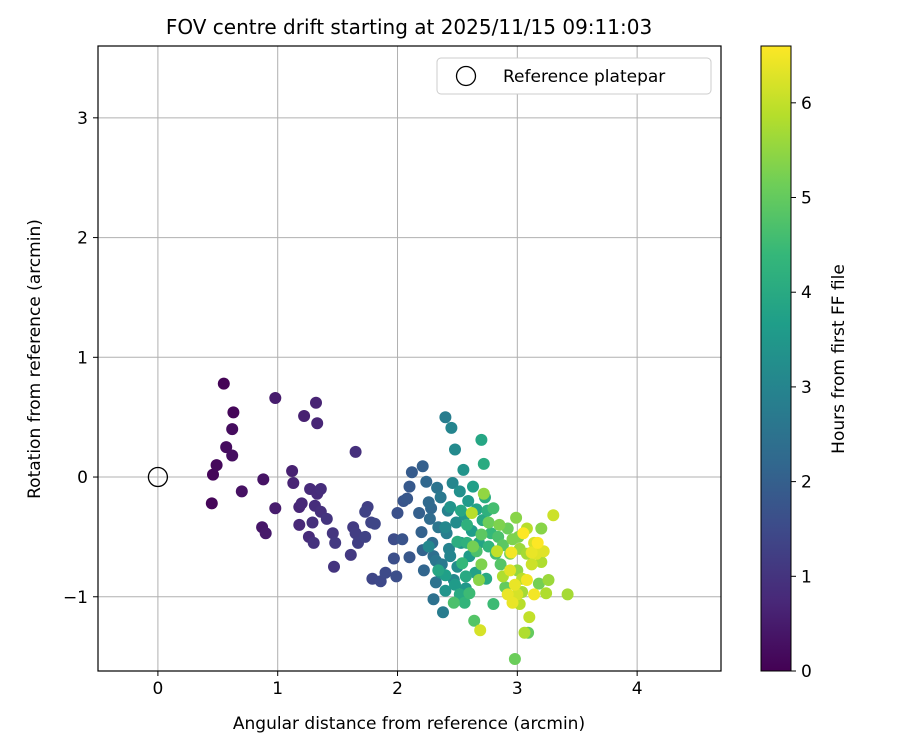 The image size is (900, 754). I want to click on colorbar-tick-label: 2, so click(806, 483).